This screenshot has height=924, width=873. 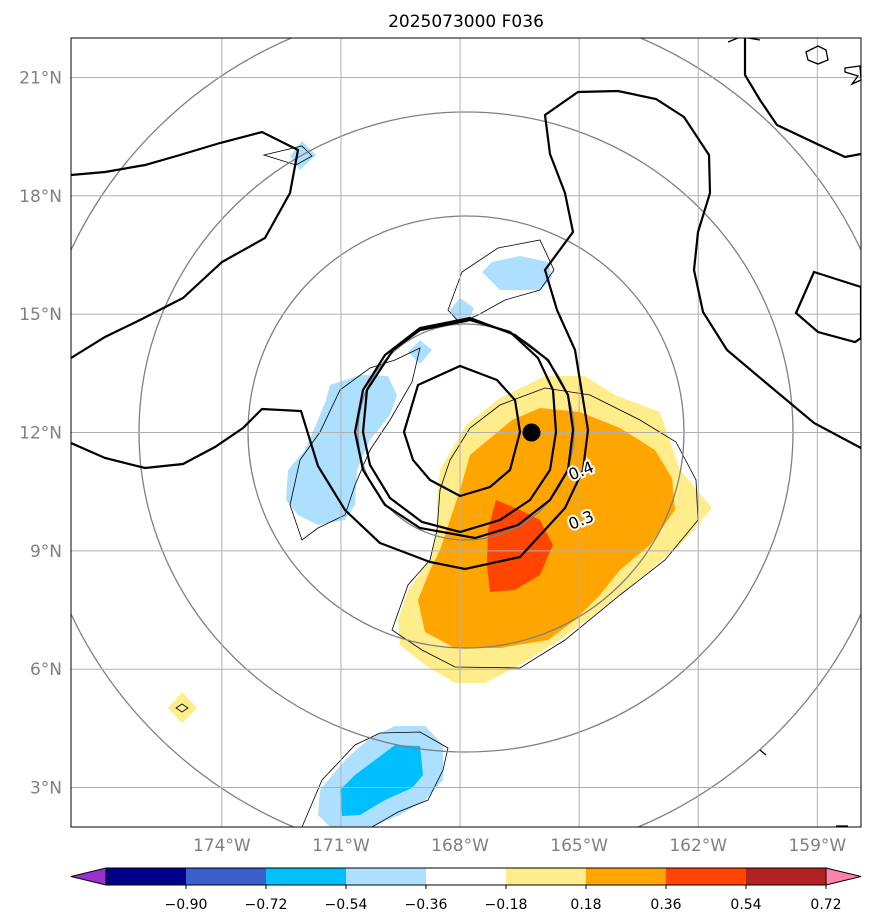 What do you see at coordinates (698, 846) in the screenshot?
I see `longitude-tick-label: 162°W` at bounding box center [698, 846].